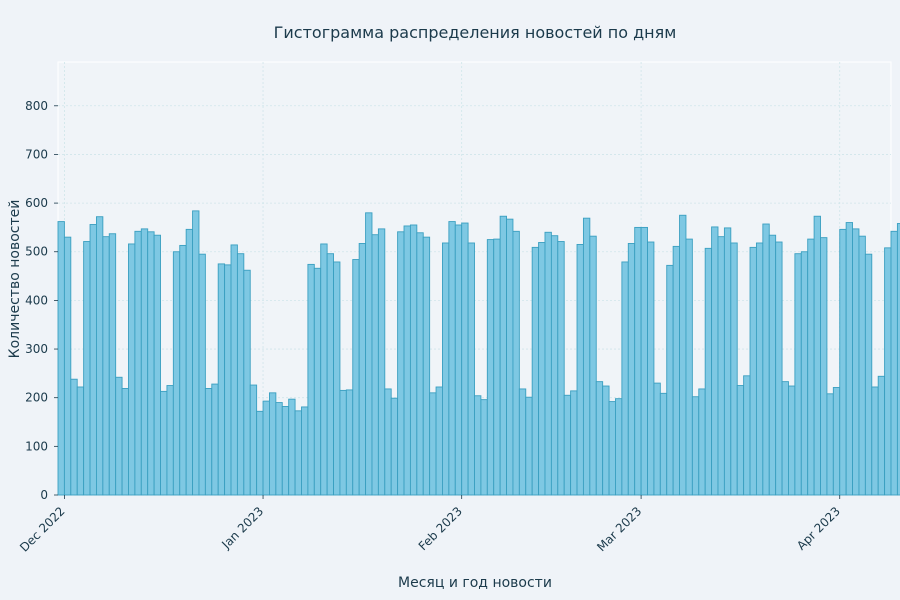 The image size is (900, 600). What do you see at coordinates (475, 583) in the screenshot?
I see `x-axis-label: Месяц и год новости` at bounding box center [475, 583].